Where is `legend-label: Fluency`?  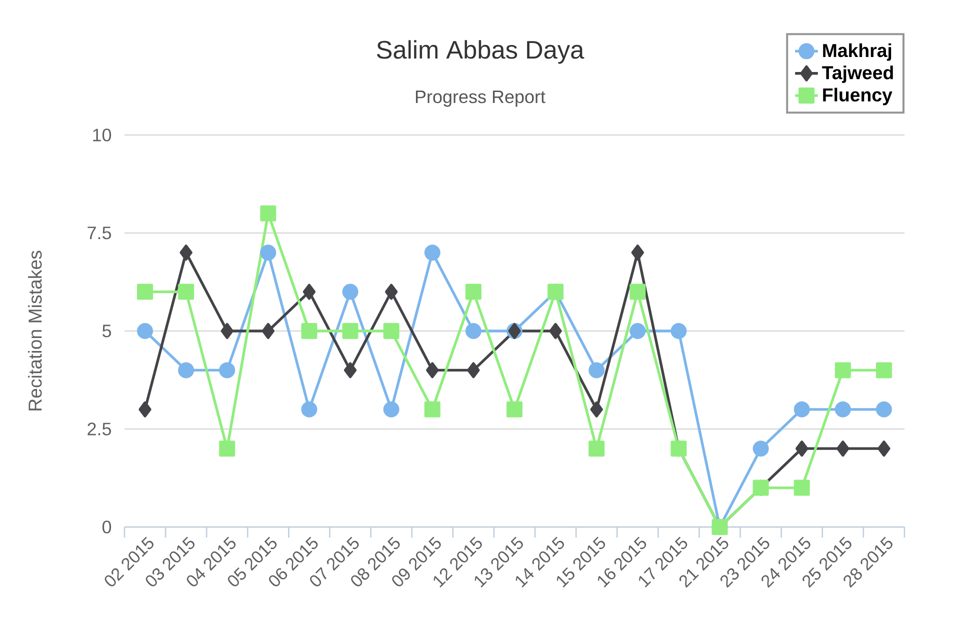
legend-label: Fluency is located at coordinates (857, 97).